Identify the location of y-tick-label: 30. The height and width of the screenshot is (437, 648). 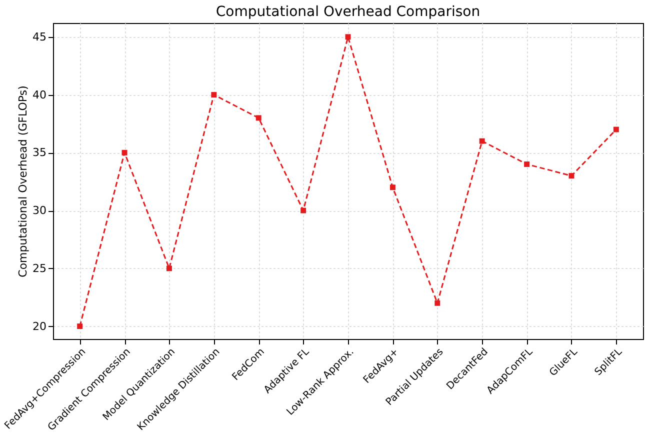
(39, 211).